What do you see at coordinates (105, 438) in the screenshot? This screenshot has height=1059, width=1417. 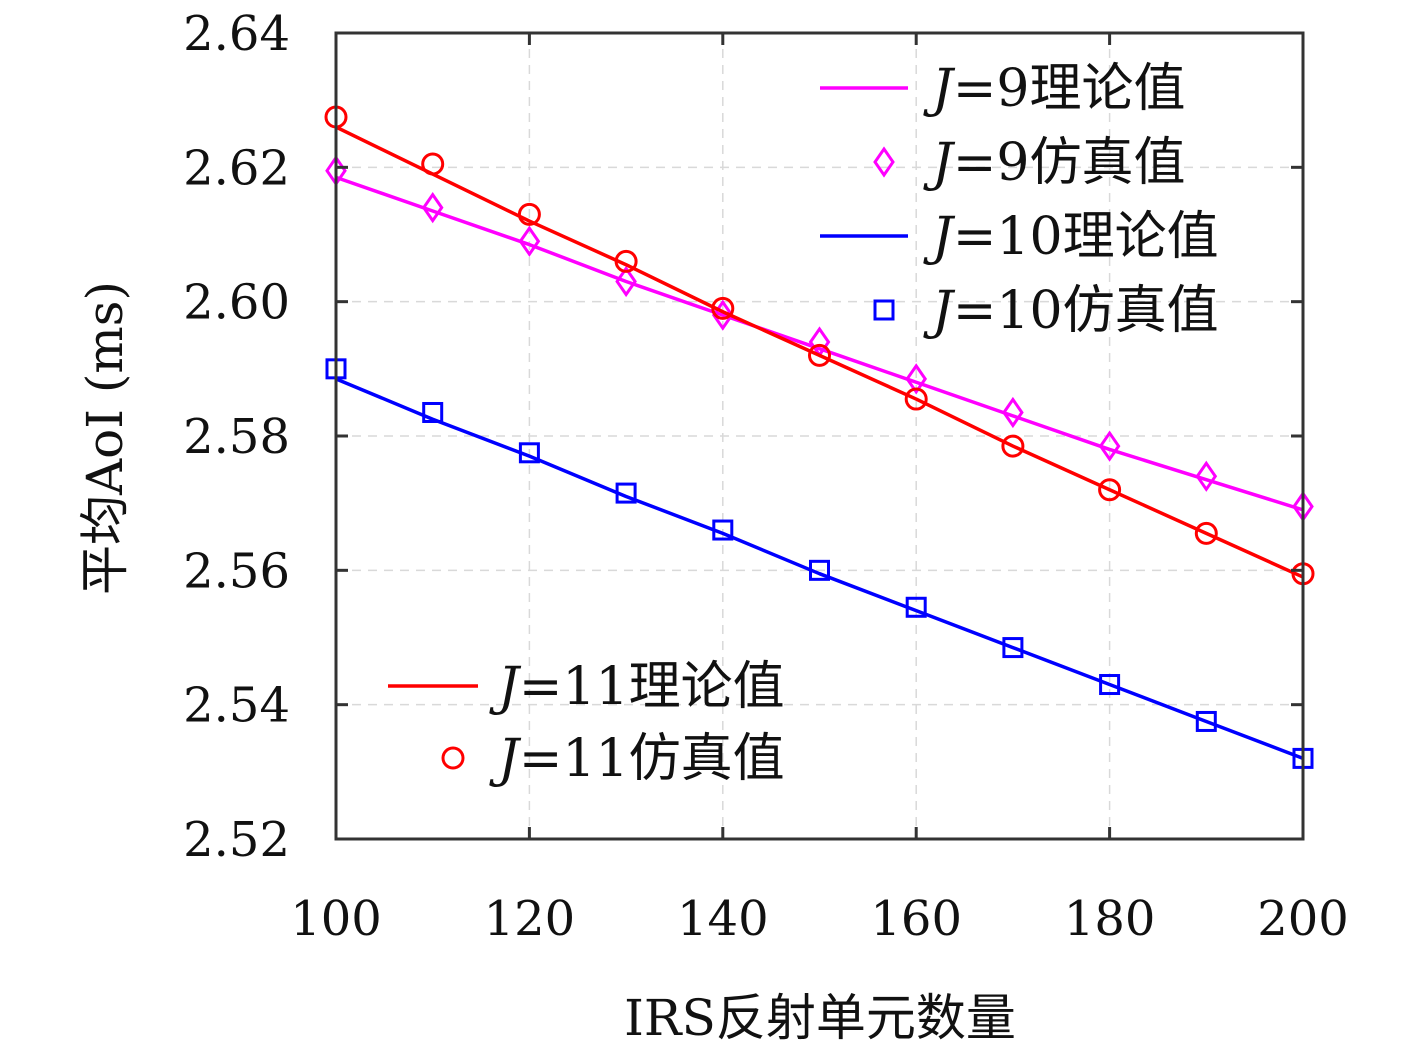 I see `y-axis-label: 平均AoI (ms)` at bounding box center [105, 438].